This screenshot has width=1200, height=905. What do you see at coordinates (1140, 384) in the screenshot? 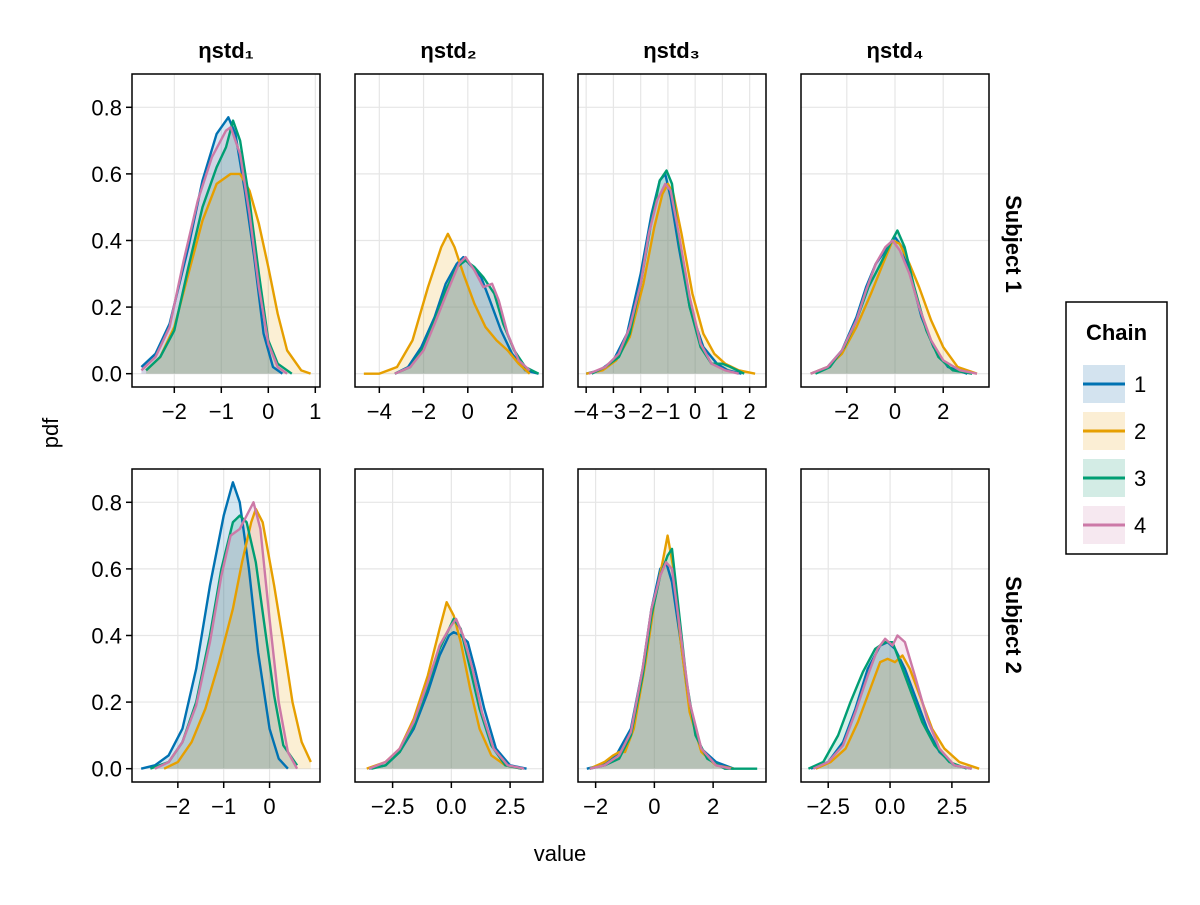
I see `legend-label: 1` at bounding box center [1140, 384].